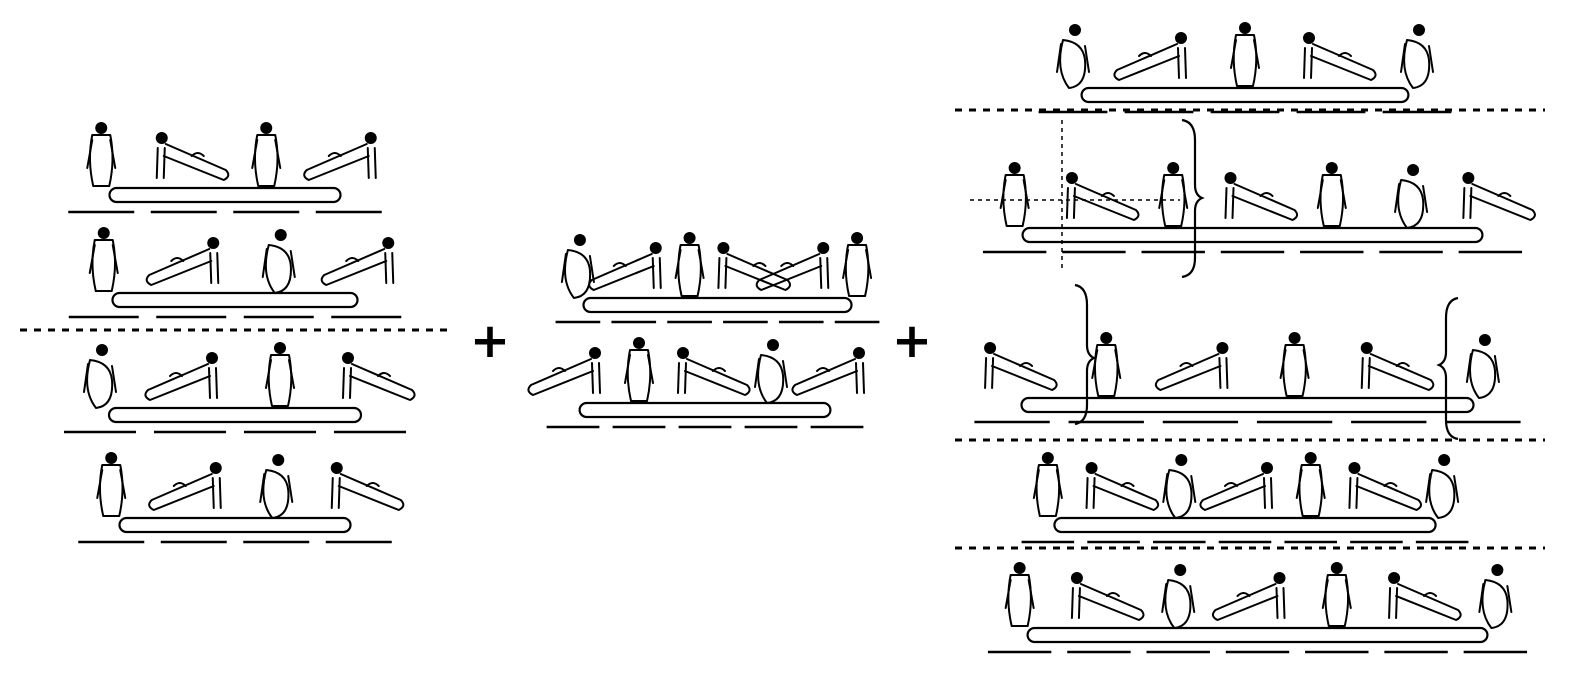  Describe the element at coordinates (912, 341) in the screenshot. I see `plus-operator-2: +` at that location.